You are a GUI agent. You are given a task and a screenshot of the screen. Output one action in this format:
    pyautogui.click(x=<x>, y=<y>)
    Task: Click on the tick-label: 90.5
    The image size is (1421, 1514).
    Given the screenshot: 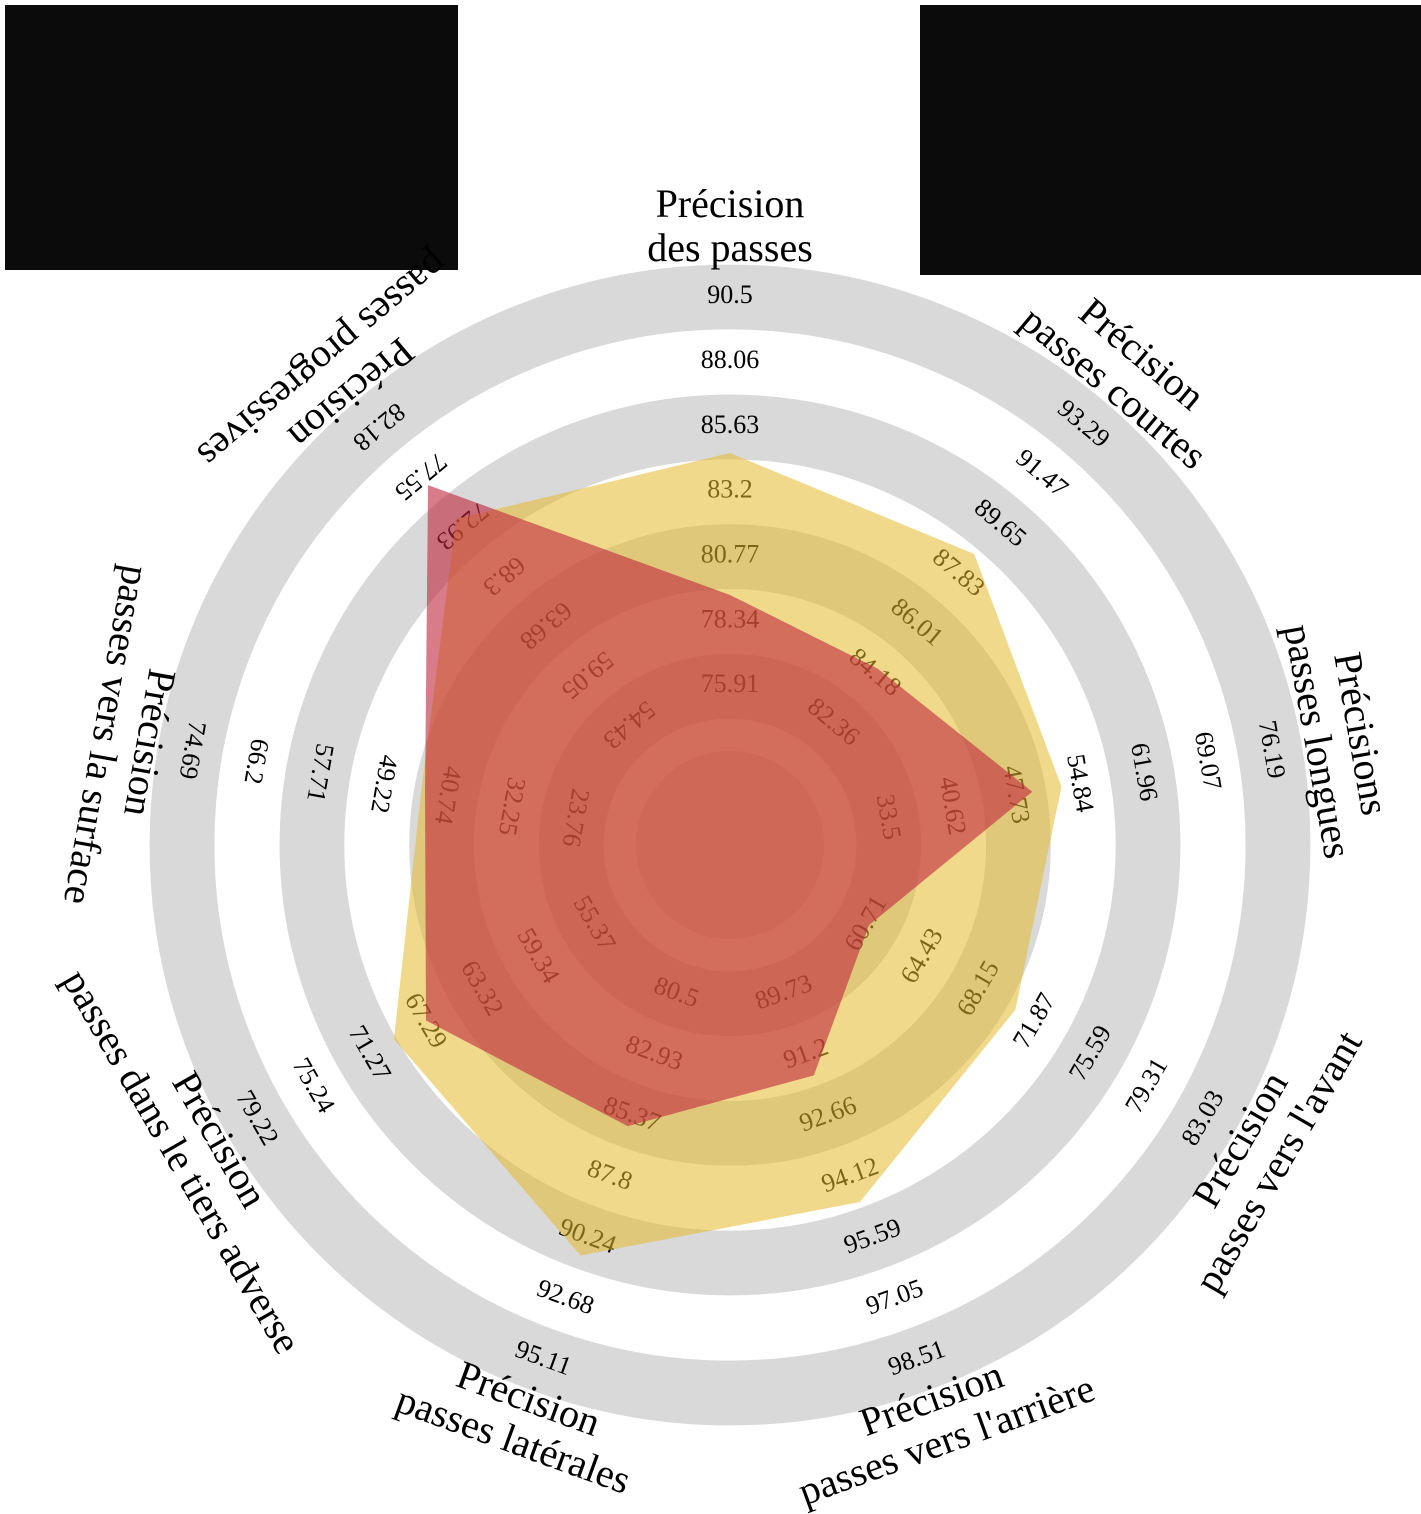 What is the action you would take?
    pyautogui.click(x=730, y=294)
    